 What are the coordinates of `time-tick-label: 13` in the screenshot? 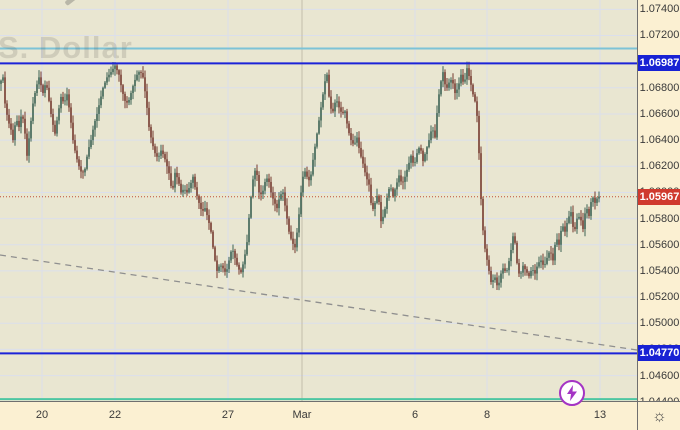 It's located at (600, 415).